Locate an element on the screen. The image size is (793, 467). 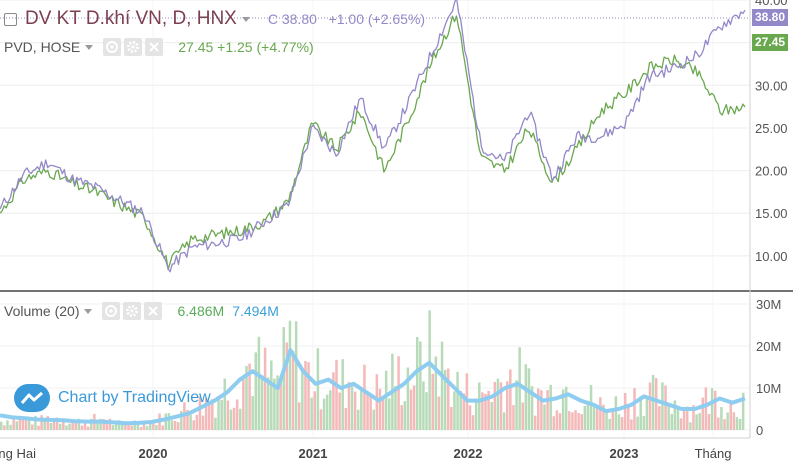
main-symbol-title: DV KT D.khí VN, D, HNX is located at coordinates (131, 18).